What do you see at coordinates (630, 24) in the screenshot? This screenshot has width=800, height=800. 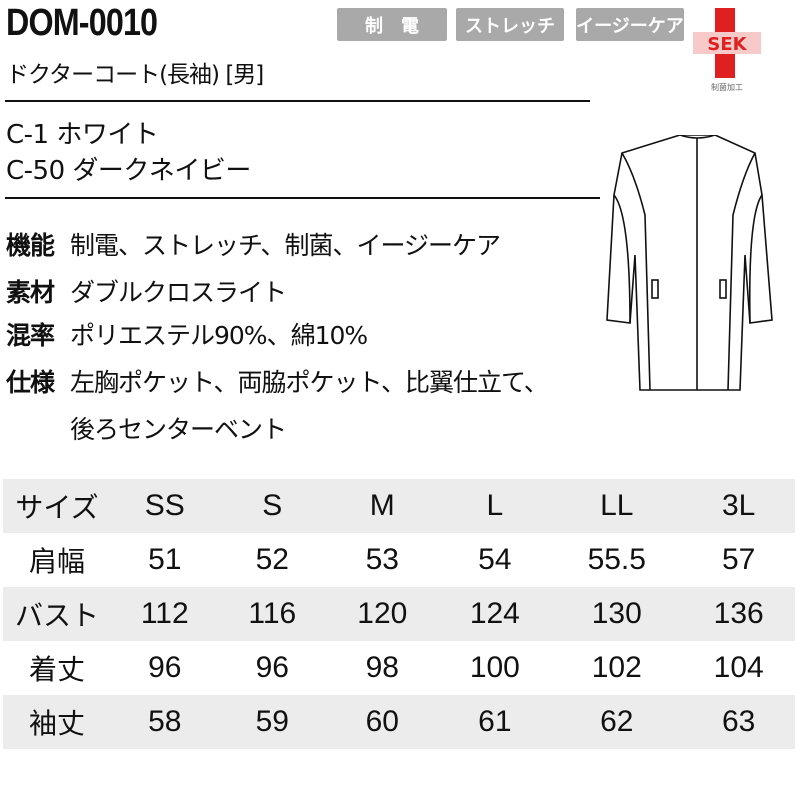 I see `badge-easy-care: イージーケア` at bounding box center [630, 24].